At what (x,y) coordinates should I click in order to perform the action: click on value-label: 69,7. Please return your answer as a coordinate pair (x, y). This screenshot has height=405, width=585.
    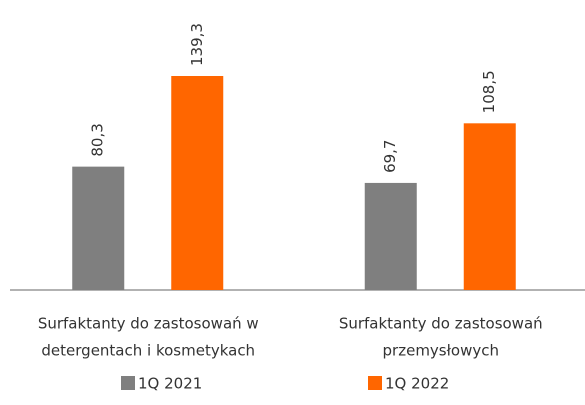
    Looking at the image, I should click on (390, 156).